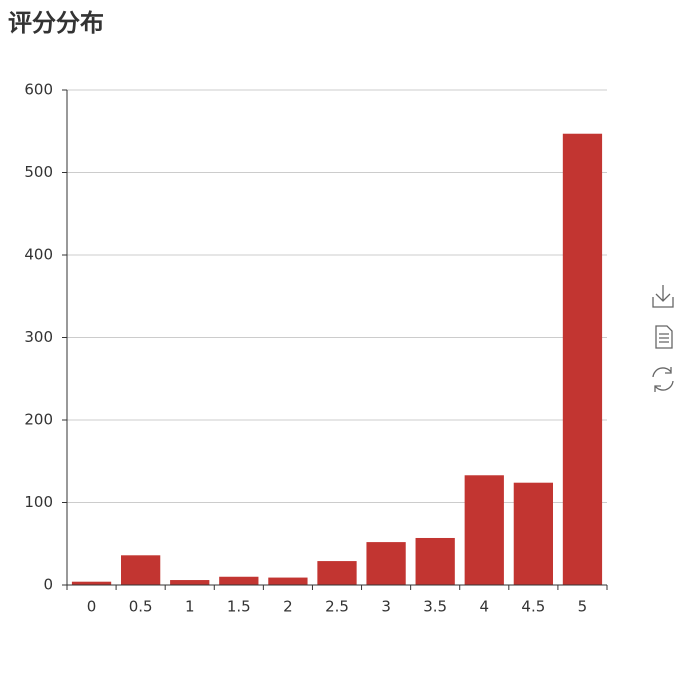 Image resolution: width=675 pixels, height=675 pixels. Describe the element at coordinates (663, 379) in the screenshot. I see `restore-button` at that location.